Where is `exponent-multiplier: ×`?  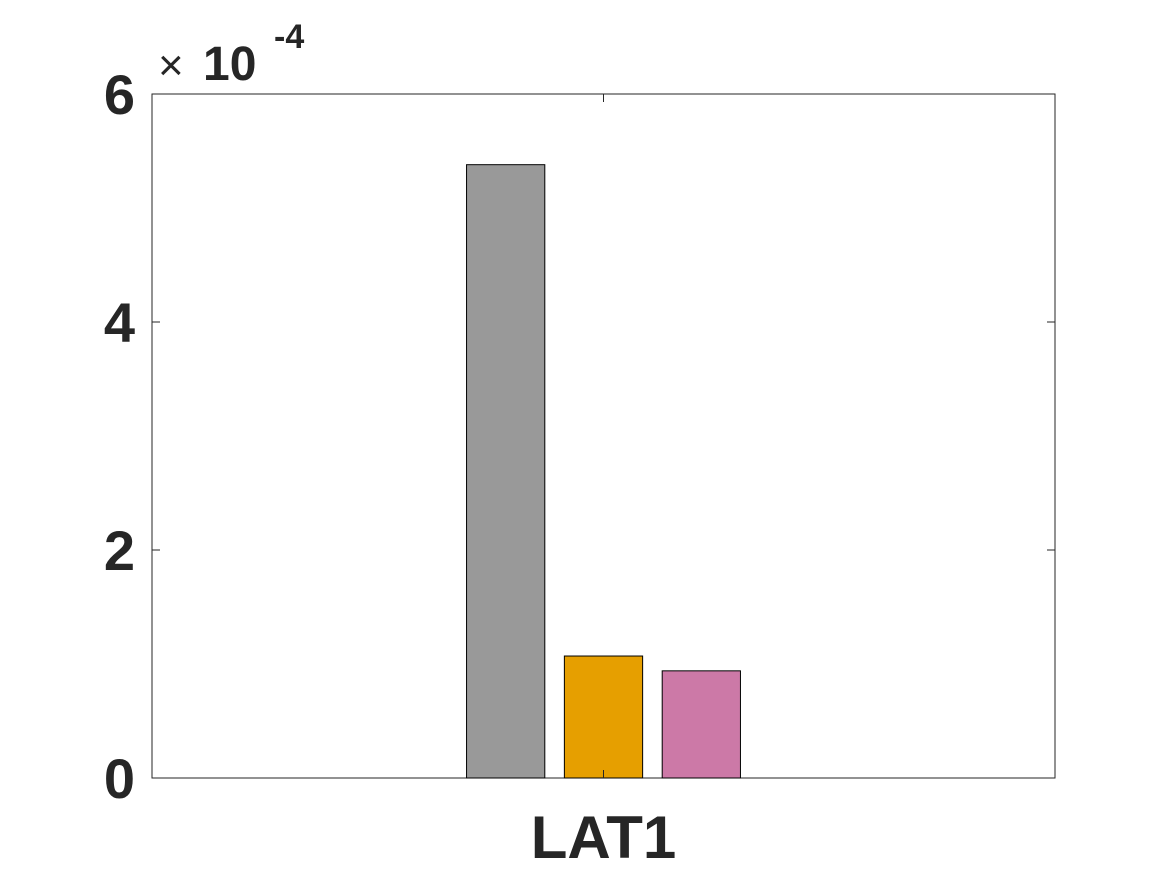
exponent-multiplier: × is located at coordinates (171, 65).